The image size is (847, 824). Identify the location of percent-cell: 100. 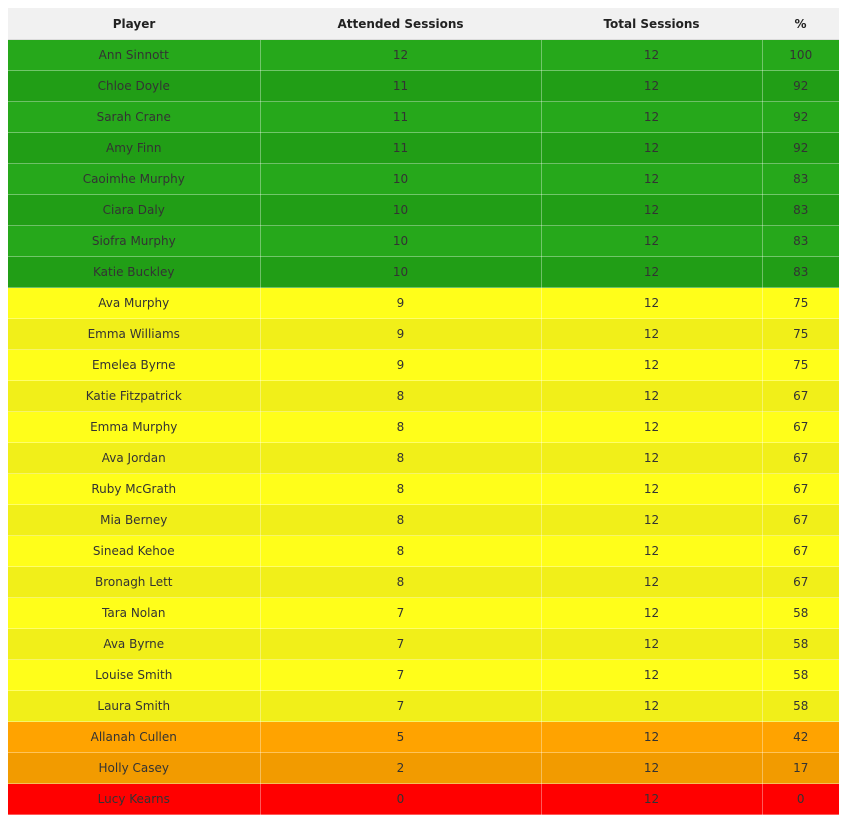
(800, 55).